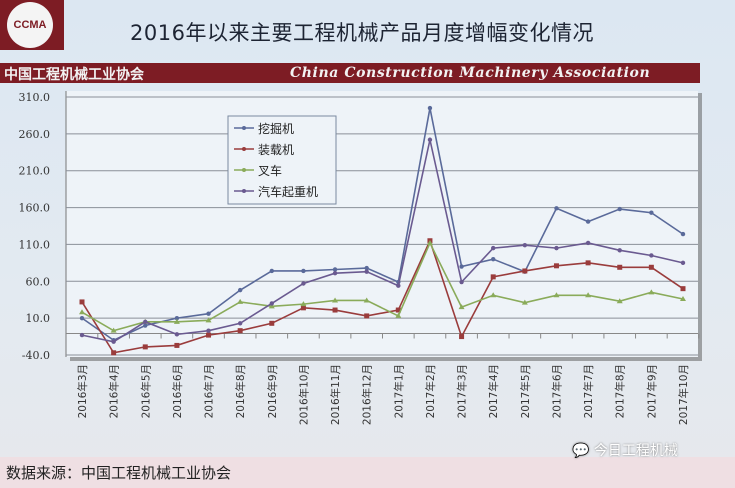  Describe the element at coordinates (74, 75) in the screenshot. I see `association-name-cn: 中国工程机械工业协会` at that location.